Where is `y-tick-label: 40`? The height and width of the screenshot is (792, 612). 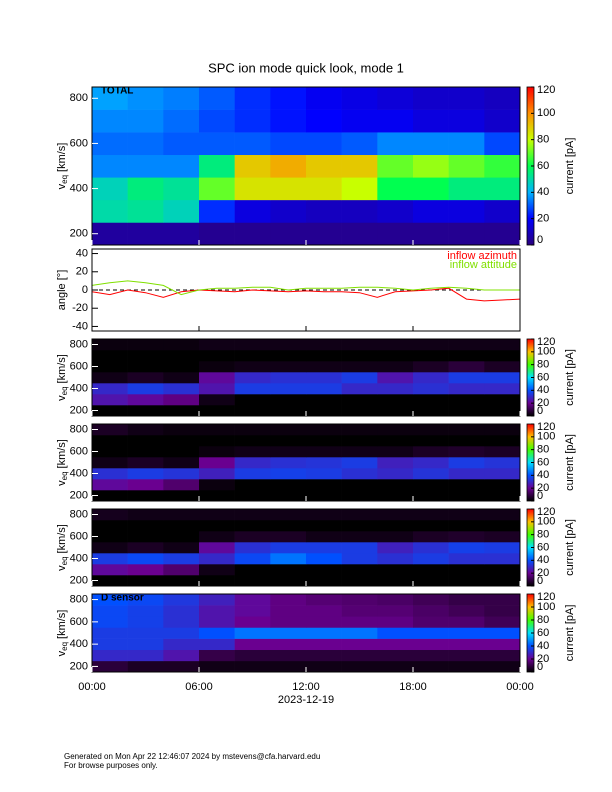 y-tick-label: 40 is located at coordinates (82, 253).